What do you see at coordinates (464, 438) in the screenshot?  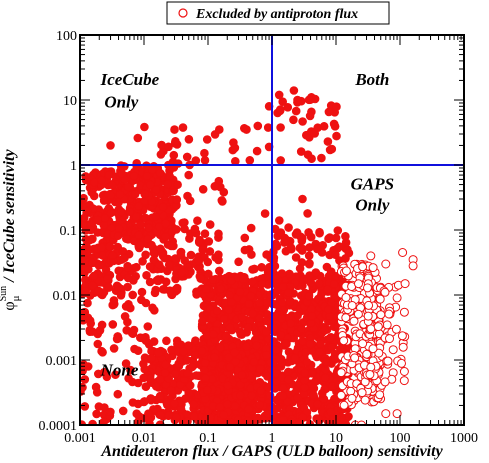 I see `x-tick-label: 1000` at bounding box center [464, 438].